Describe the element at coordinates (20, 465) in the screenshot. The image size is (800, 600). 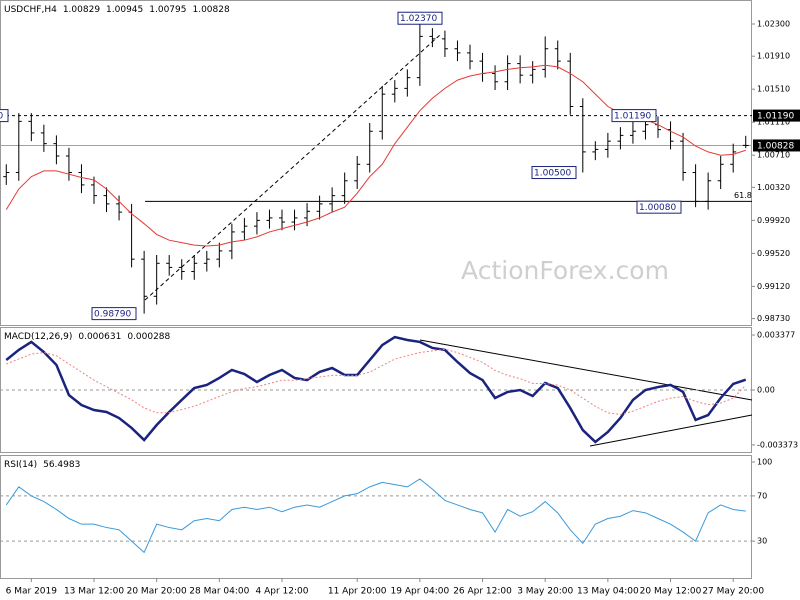
I see `pane-title: RSI(14)` at that location.